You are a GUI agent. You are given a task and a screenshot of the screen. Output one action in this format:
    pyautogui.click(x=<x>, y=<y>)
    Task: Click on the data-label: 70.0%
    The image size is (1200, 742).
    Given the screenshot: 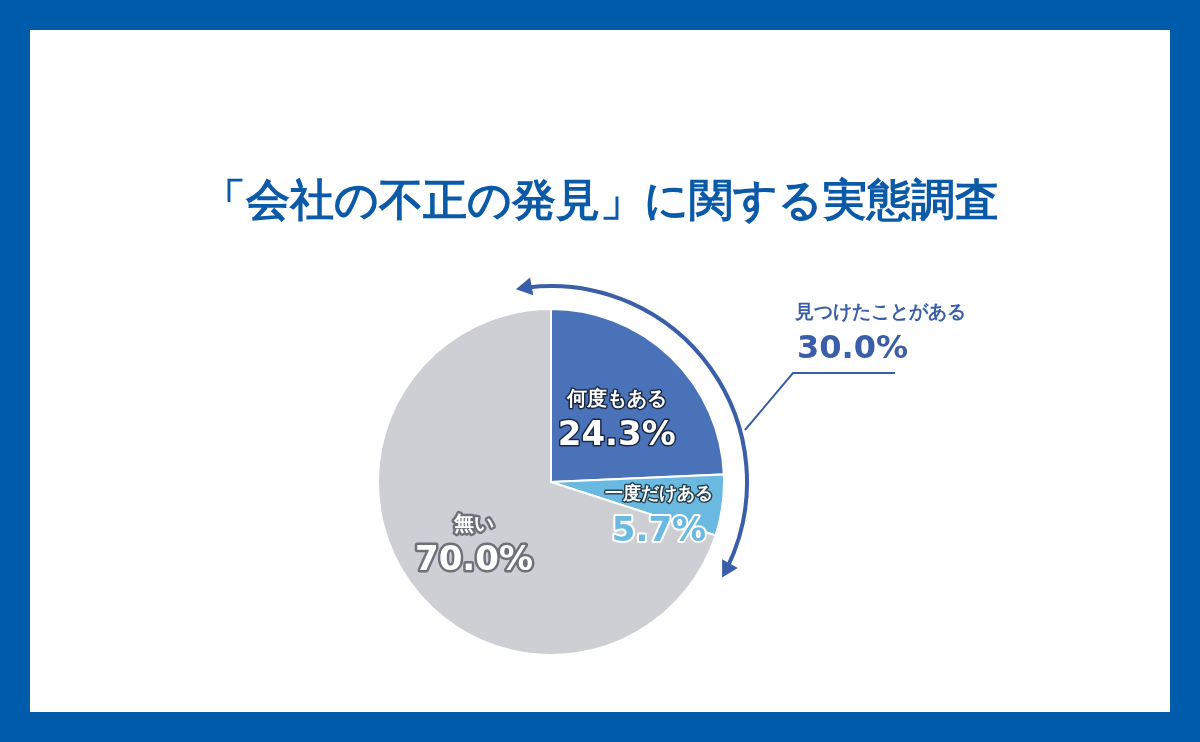 What is the action you would take?
    pyautogui.click(x=474, y=557)
    